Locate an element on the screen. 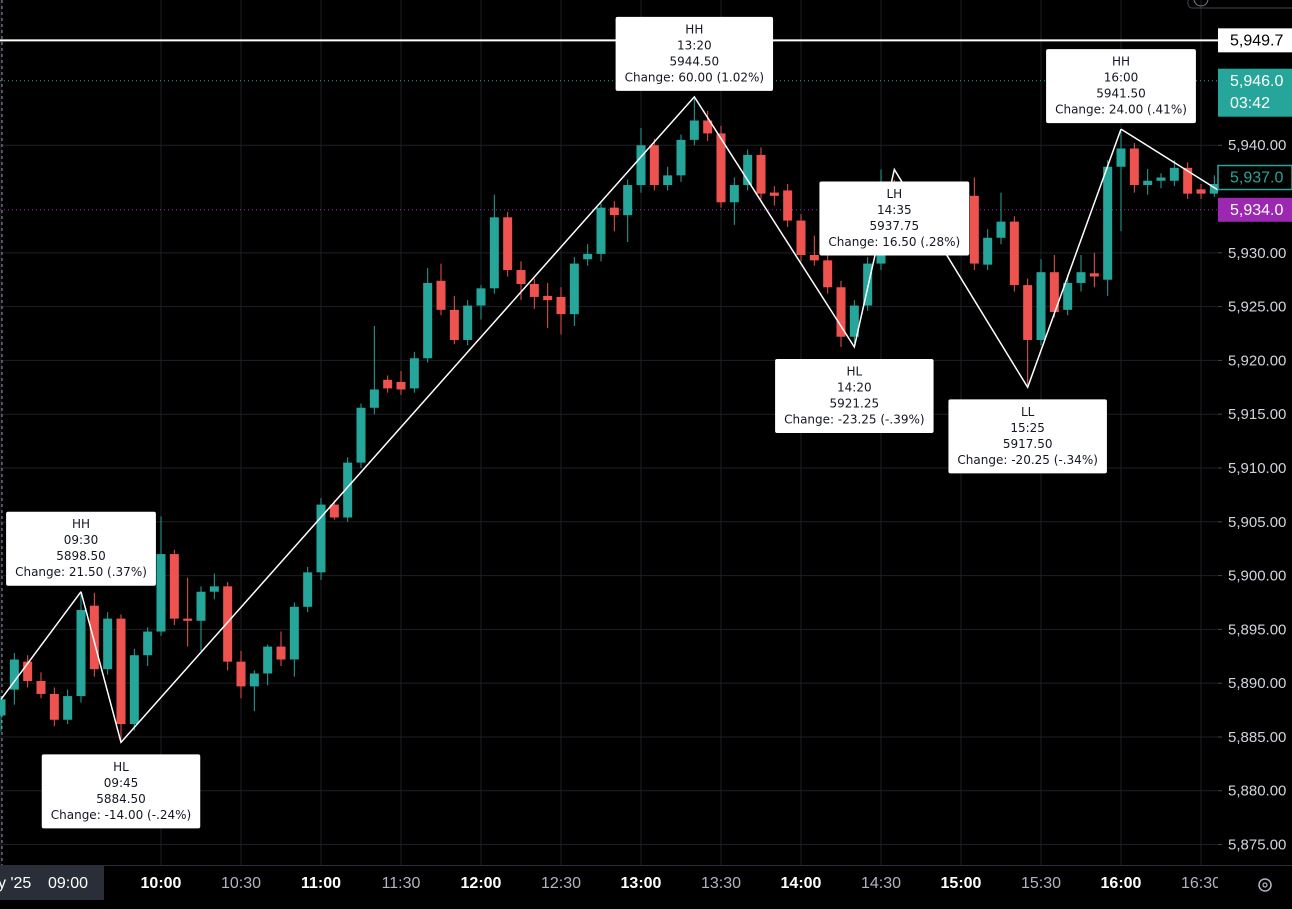 Image resolution: width=1292 pixels, height=909 pixels. zigzag-edge is located at coordinates (41, 645).